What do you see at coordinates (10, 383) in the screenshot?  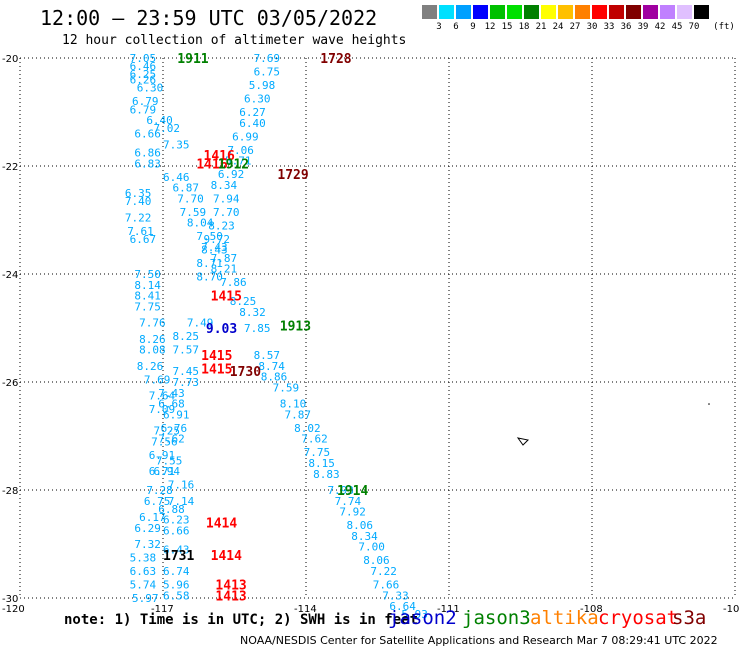 I see `lat-tick-label: -26` at bounding box center [10, 383].